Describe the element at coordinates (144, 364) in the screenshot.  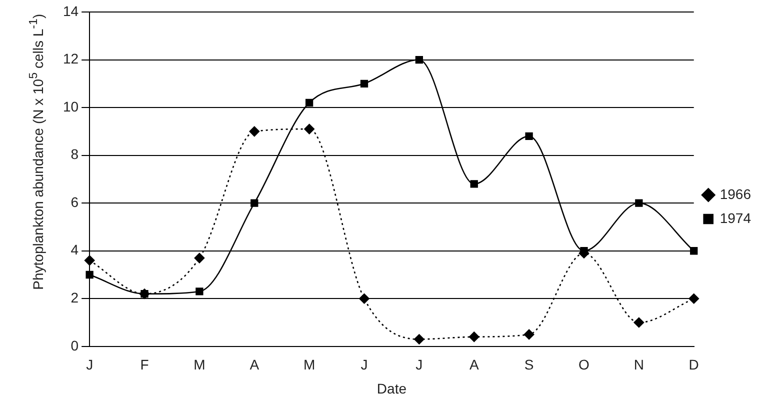
I see `x-tick-label: F` at that location.